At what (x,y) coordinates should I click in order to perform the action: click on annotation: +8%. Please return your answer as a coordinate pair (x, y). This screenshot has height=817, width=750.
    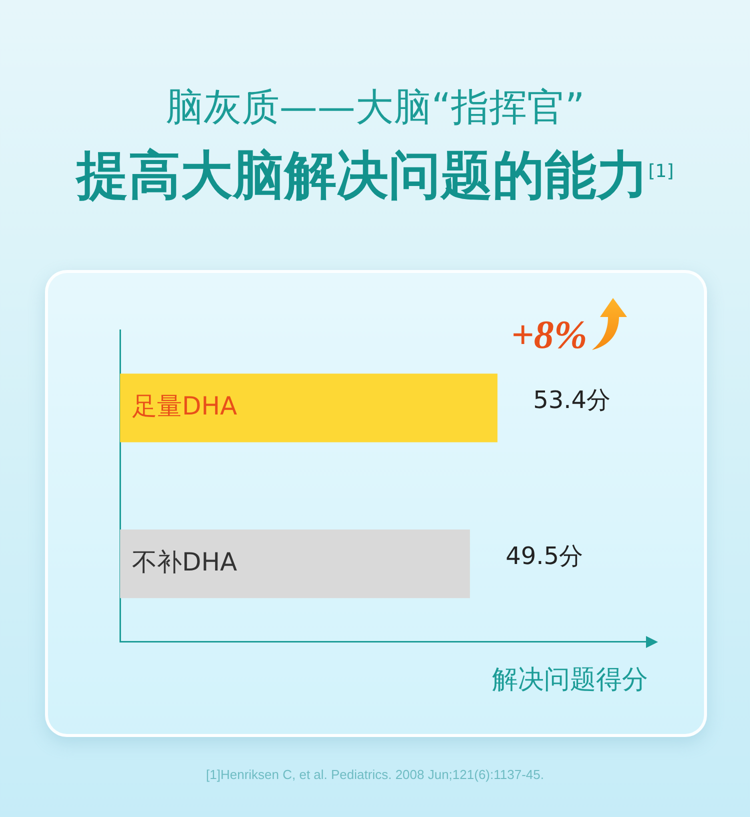
    Looking at the image, I should click on (549, 334).